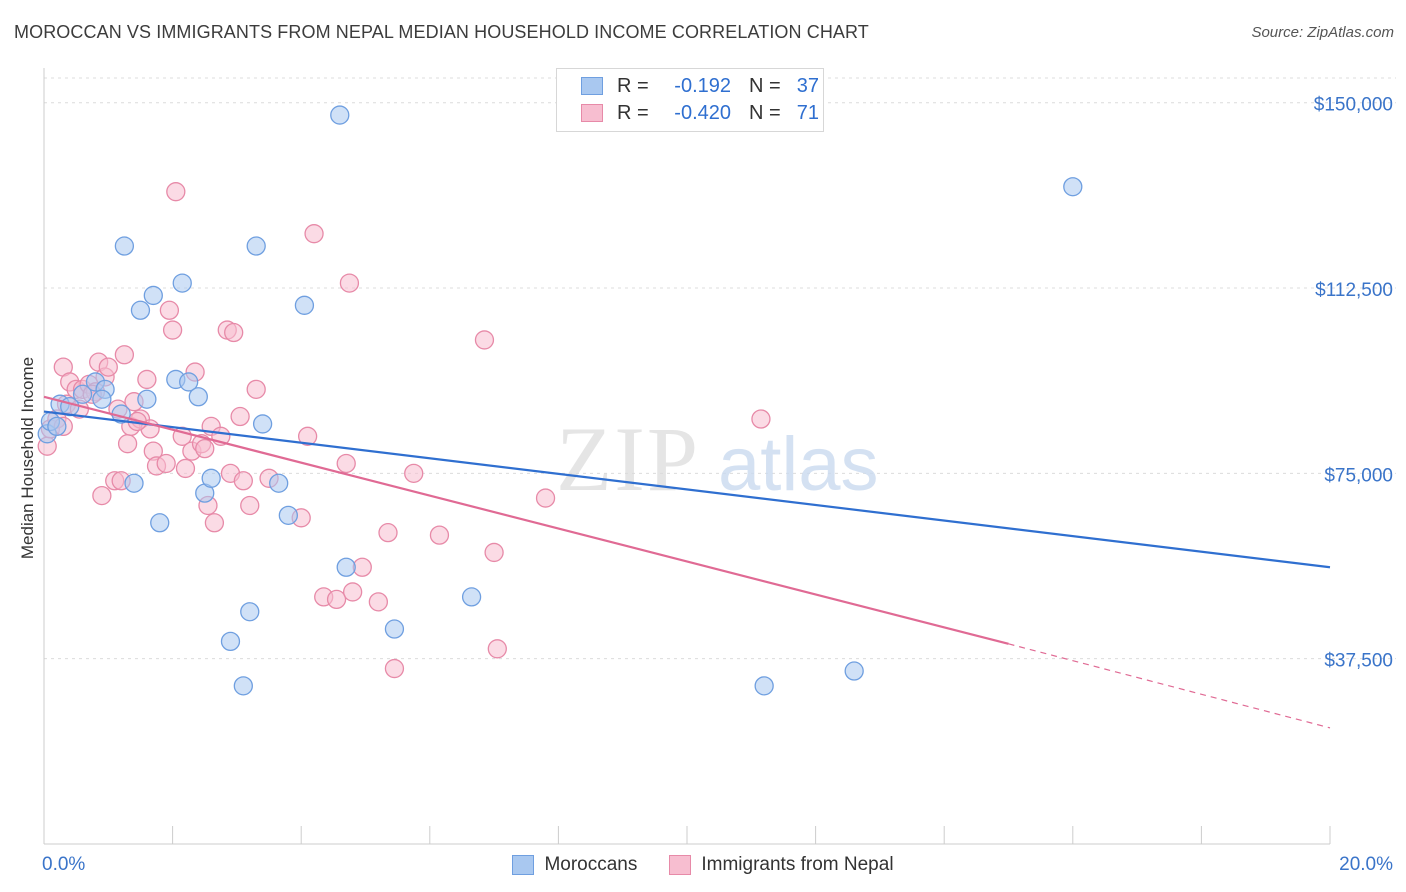 The height and width of the screenshot is (892, 1406). I want to click on x-tick-label: 20.0%, so click(1366, 864).